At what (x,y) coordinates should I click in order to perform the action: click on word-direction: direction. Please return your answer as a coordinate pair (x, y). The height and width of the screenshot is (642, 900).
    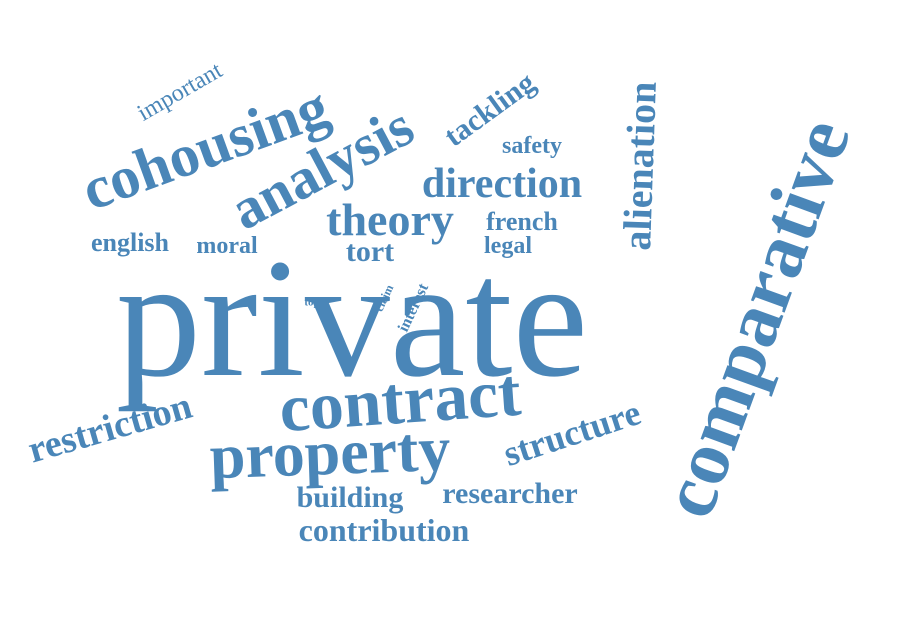
    Looking at the image, I should click on (502, 184).